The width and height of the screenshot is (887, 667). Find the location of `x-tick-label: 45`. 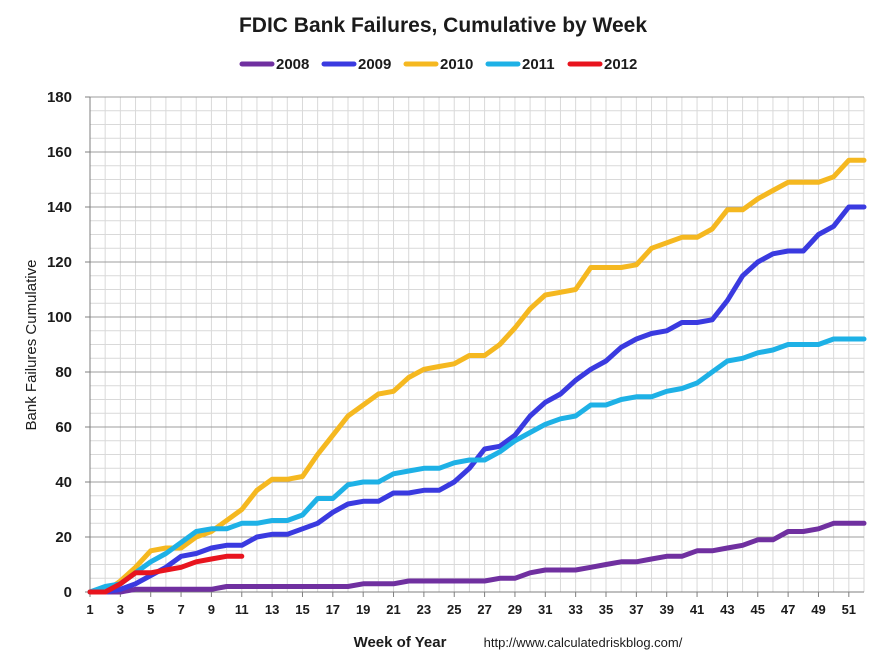

x-tick-label: 45 is located at coordinates (758, 609).